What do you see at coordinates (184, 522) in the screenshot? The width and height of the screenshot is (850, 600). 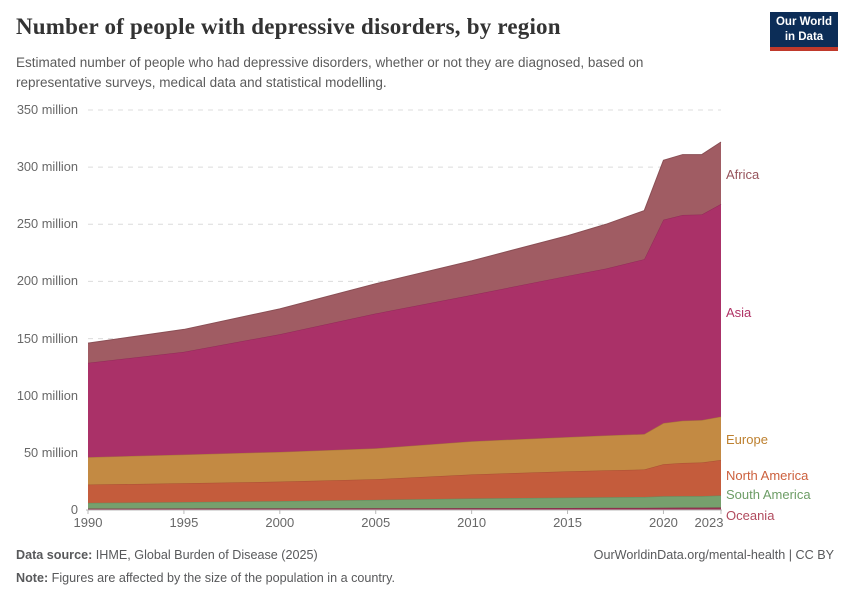 I see `x-tick-label-1995: 1995` at bounding box center [184, 522].